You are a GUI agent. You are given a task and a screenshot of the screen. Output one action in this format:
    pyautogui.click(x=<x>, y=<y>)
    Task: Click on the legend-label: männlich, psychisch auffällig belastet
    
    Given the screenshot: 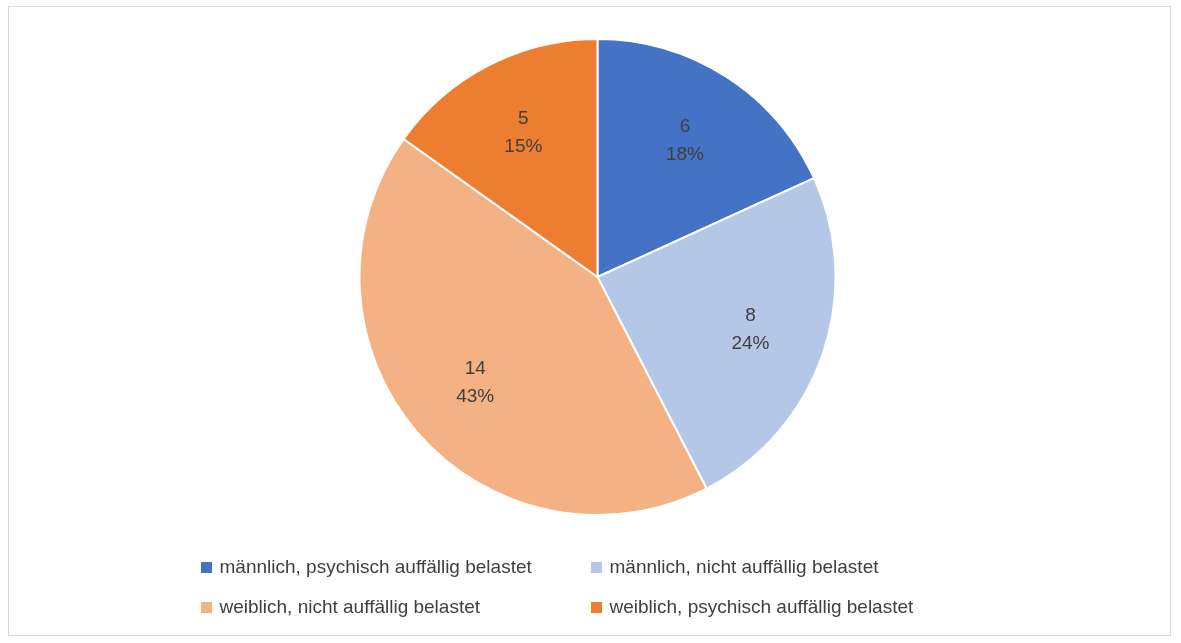 What is the action you would take?
    pyautogui.click(x=375, y=567)
    